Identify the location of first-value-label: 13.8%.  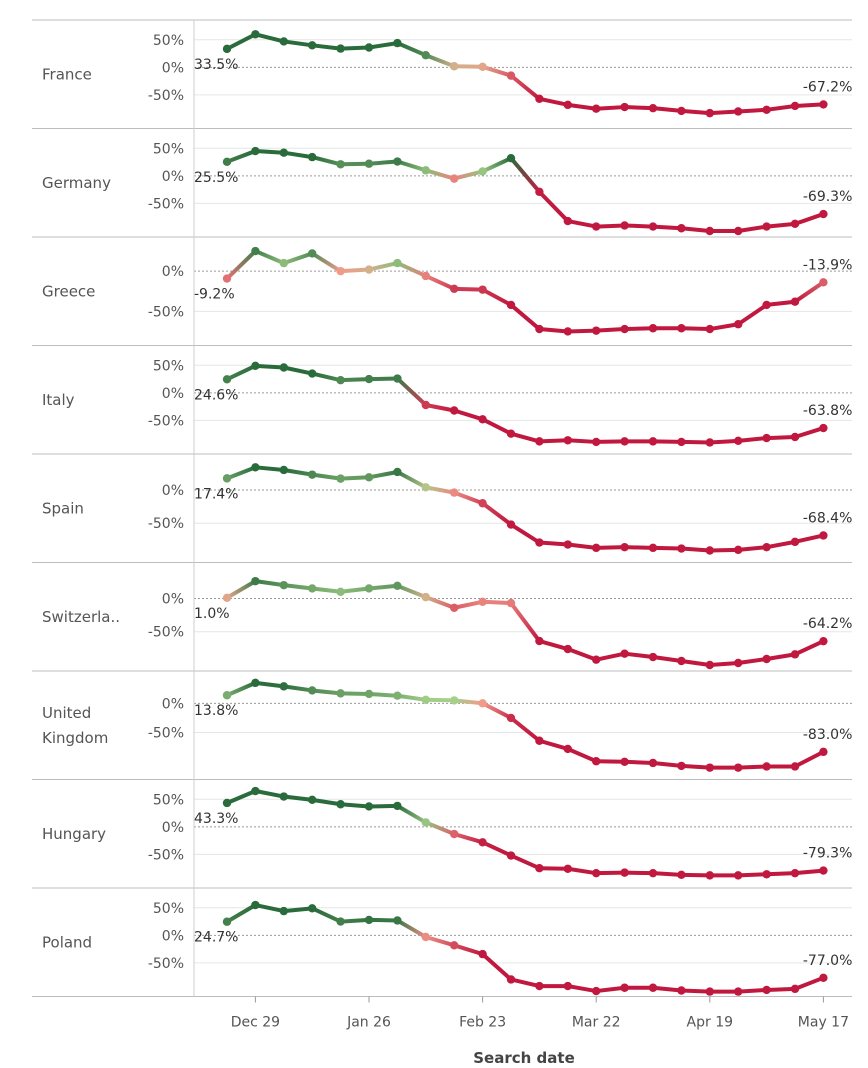
(216, 711).